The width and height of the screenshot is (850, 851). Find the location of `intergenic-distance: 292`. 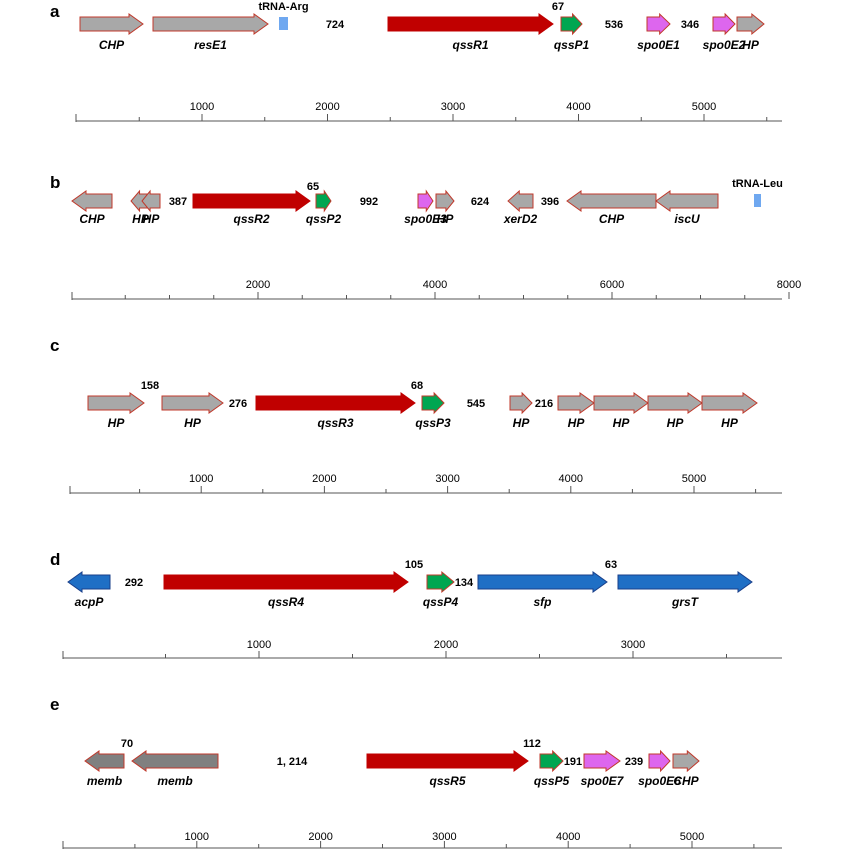

intergenic-distance: 292 is located at coordinates (134, 583).